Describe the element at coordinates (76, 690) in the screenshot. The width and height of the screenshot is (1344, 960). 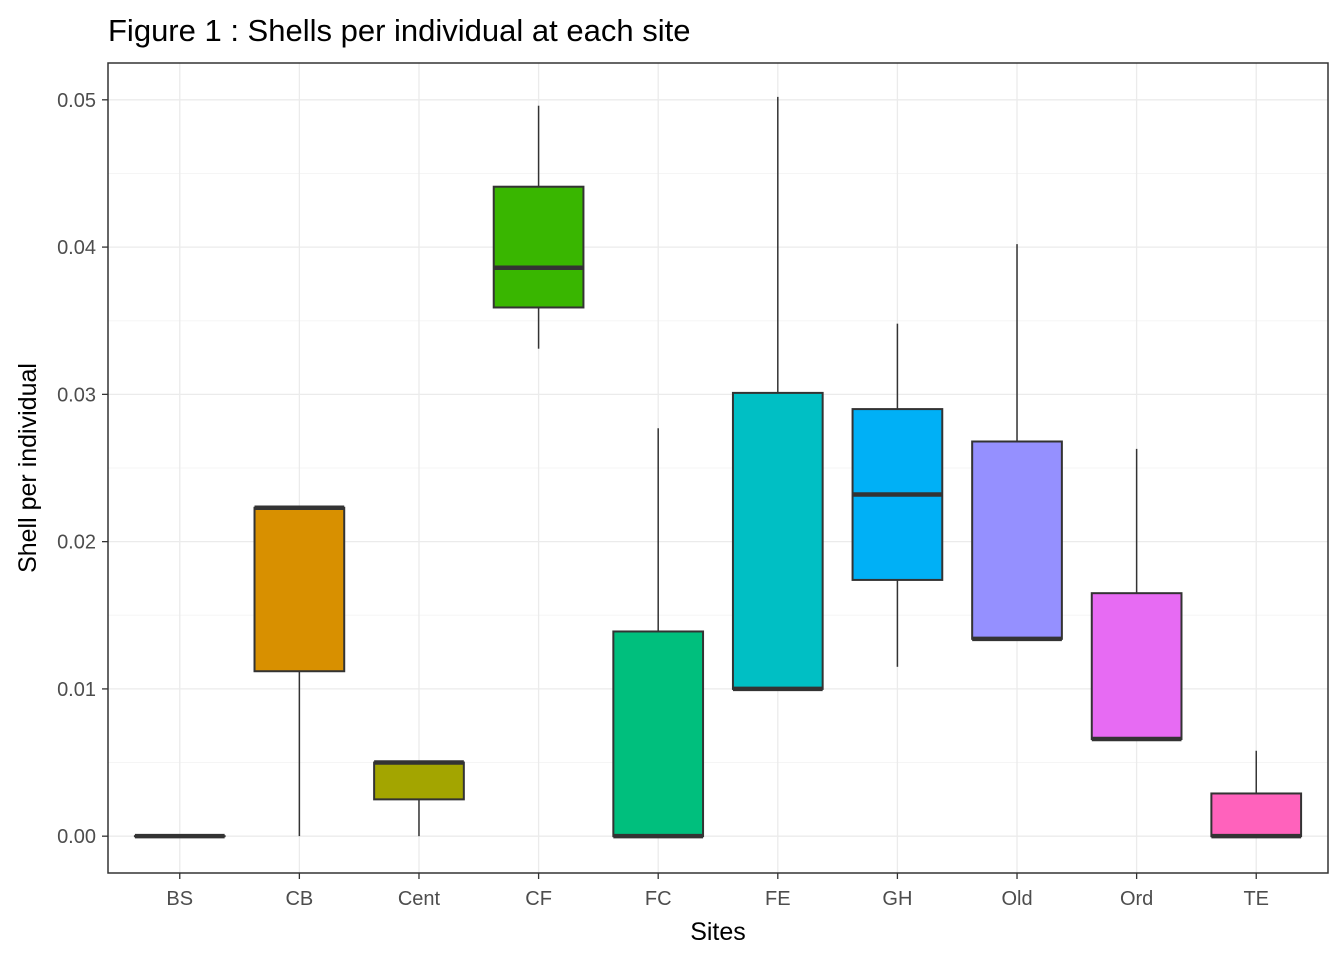
I see `y-tick-label: 0.01` at that location.